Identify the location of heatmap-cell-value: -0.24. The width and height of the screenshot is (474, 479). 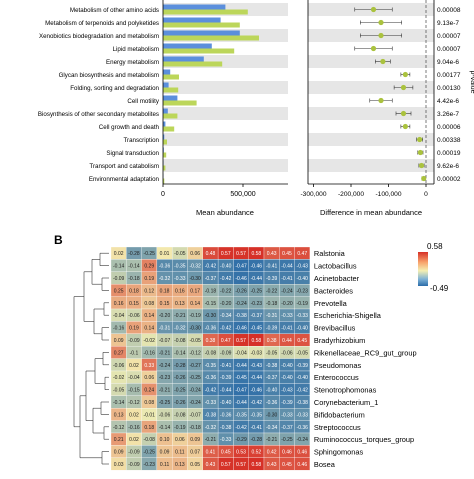
(195, 391).